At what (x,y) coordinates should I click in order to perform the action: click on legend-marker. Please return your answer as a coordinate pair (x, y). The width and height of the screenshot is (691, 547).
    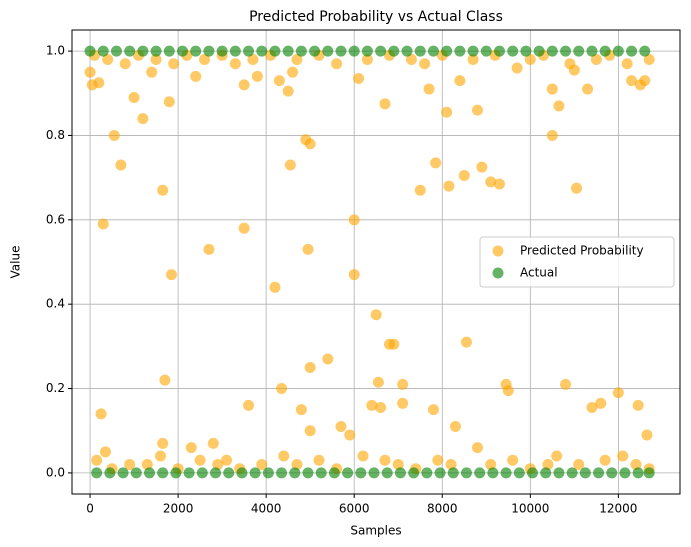
    Looking at the image, I should click on (498, 273).